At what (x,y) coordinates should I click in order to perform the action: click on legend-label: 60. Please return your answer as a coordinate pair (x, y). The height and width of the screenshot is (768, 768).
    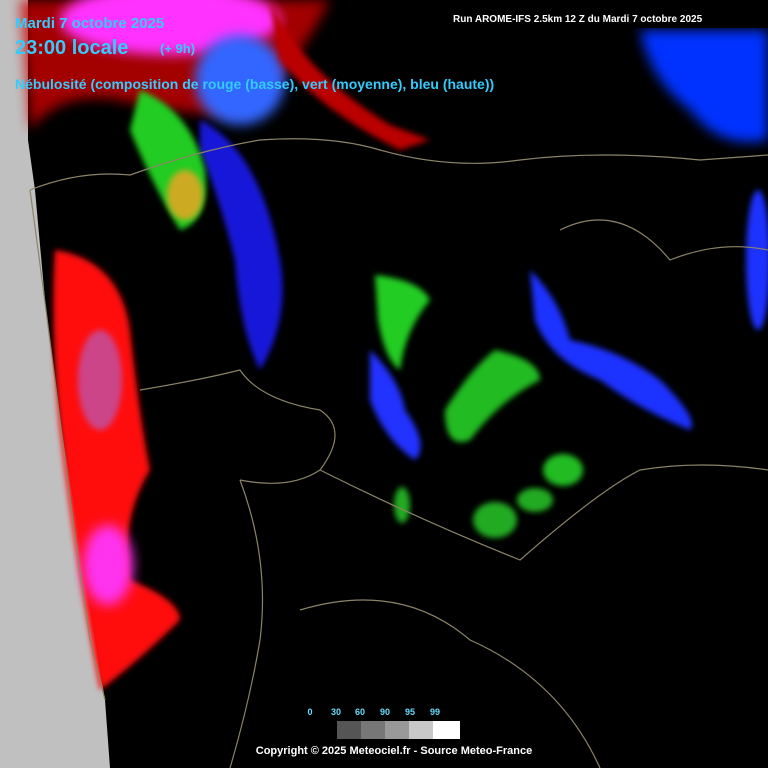
    Looking at the image, I should click on (360, 712).